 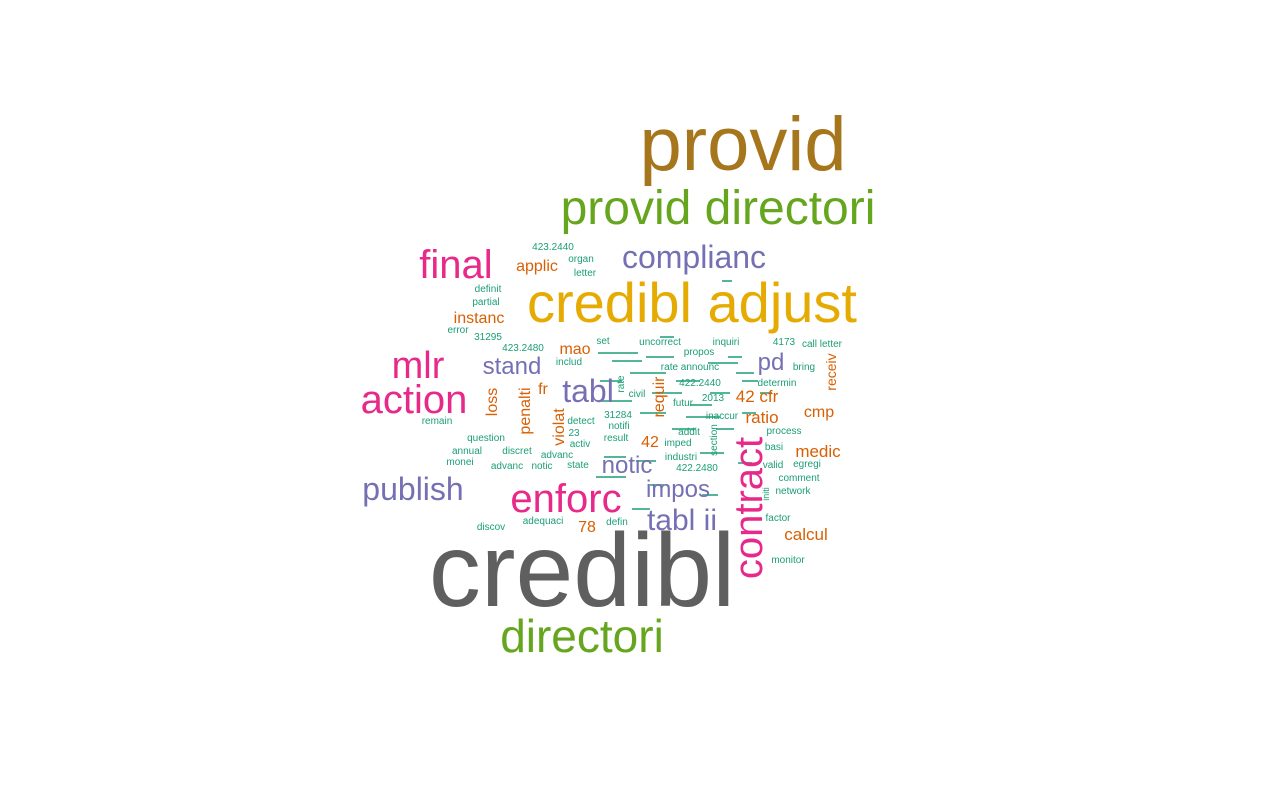 I want to click on cloud-word: credibl, so click(x=582, y=571).